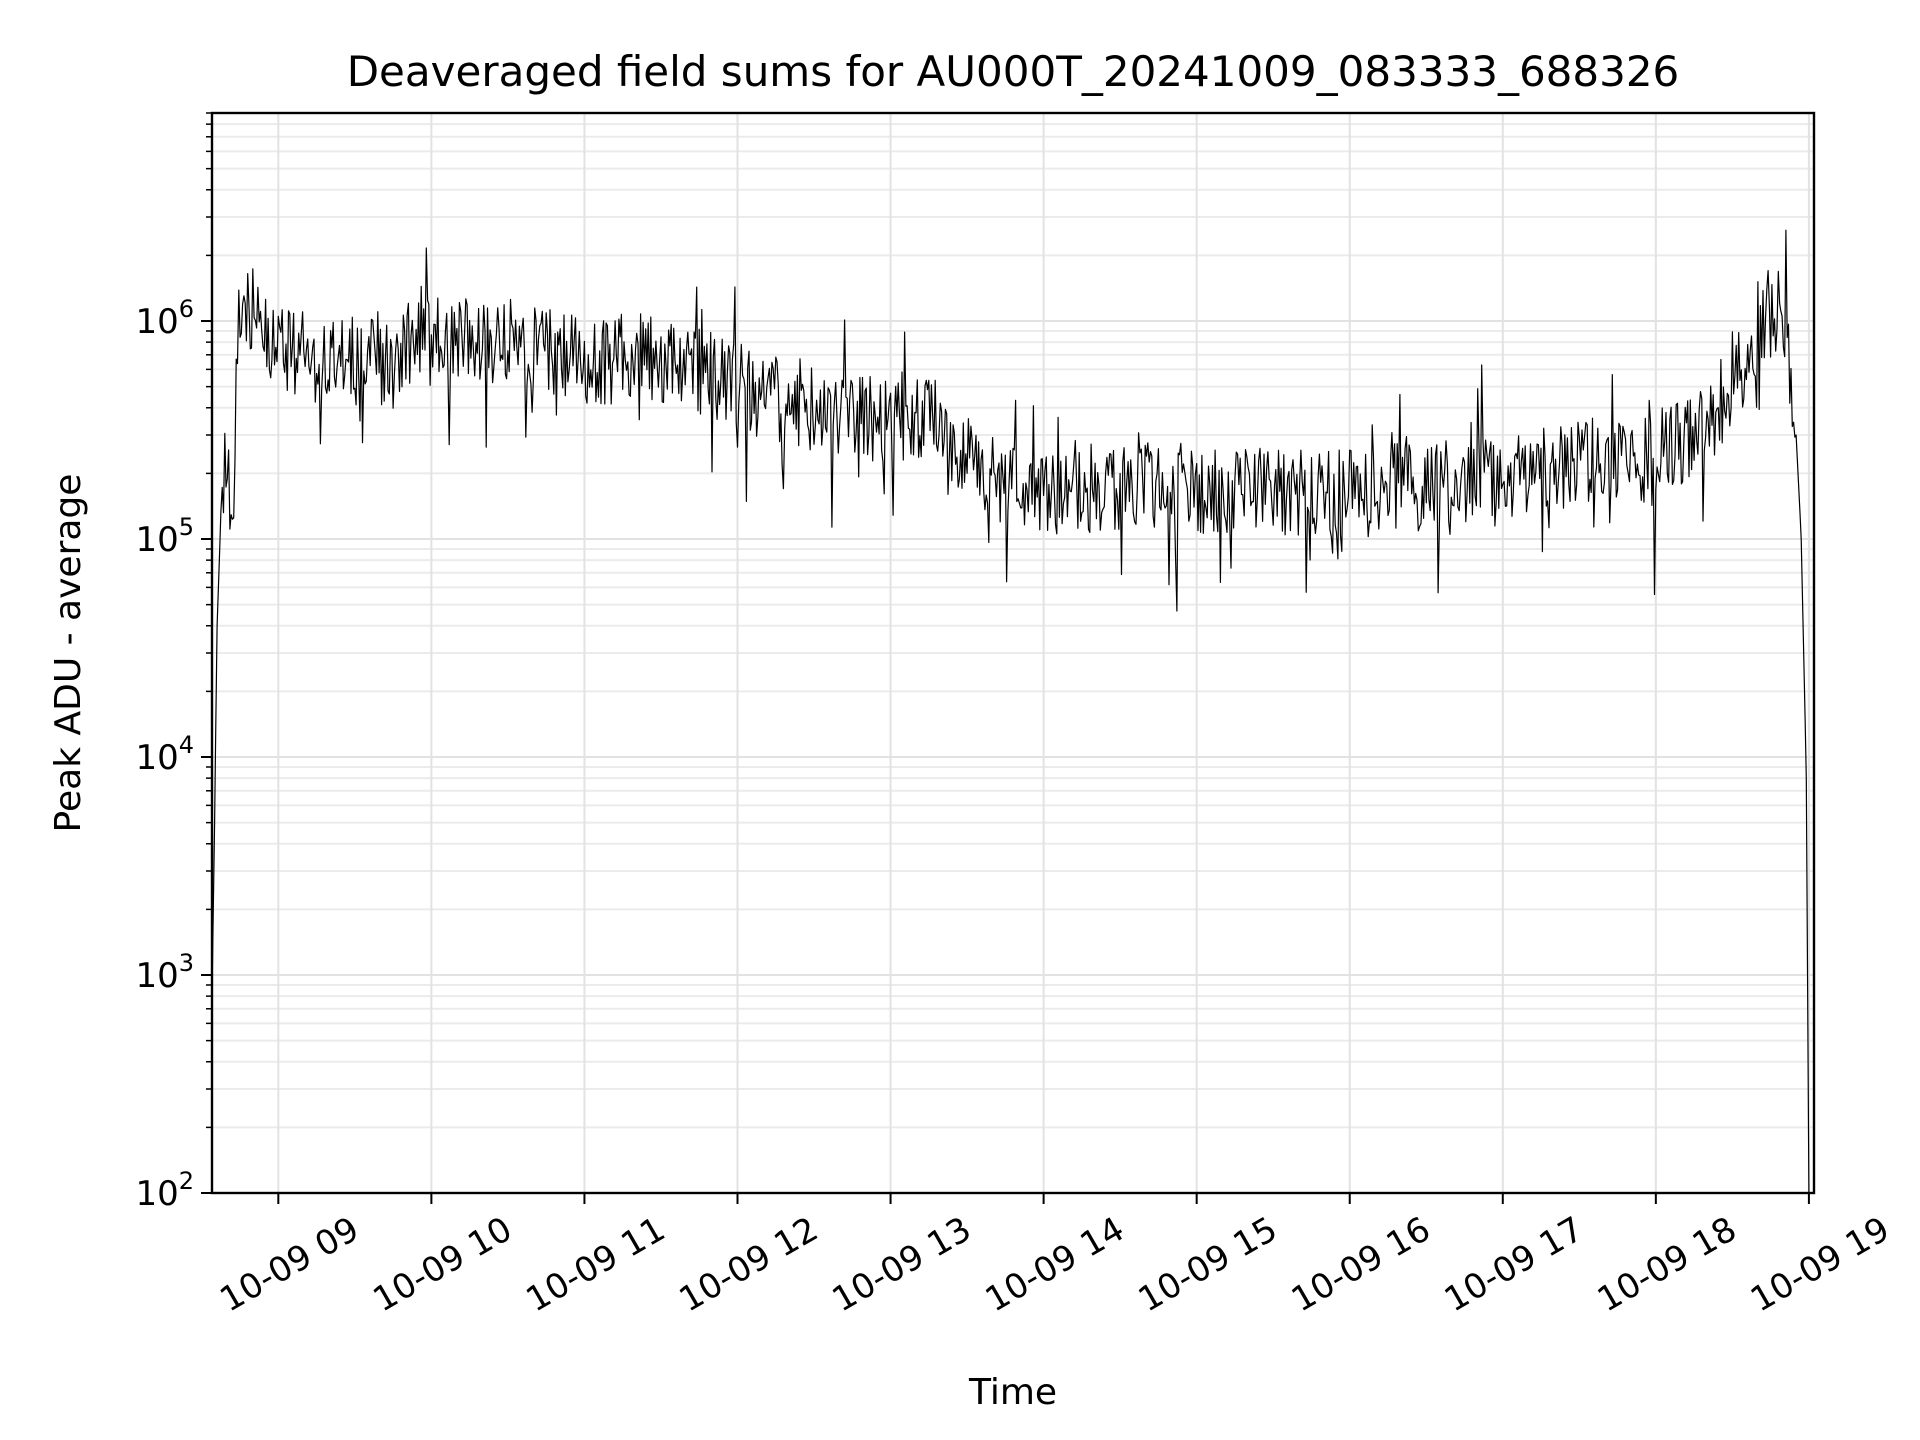  I want to click on y-tick-label: 10², so click(164, 1190).